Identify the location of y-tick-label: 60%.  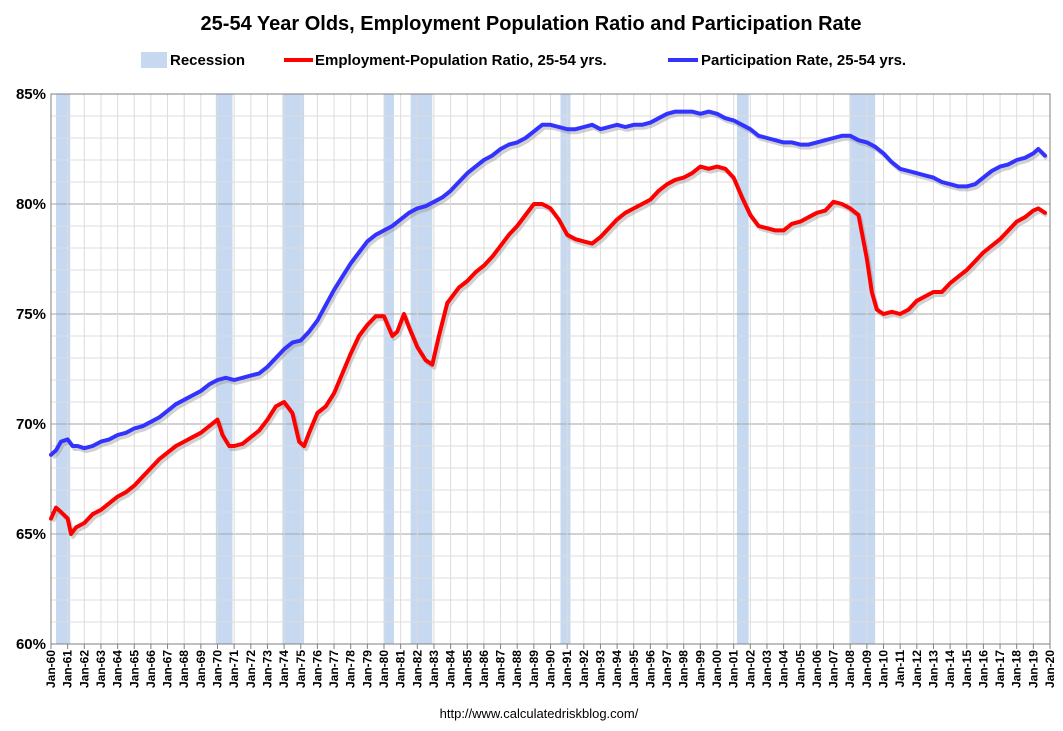
(31, 644).